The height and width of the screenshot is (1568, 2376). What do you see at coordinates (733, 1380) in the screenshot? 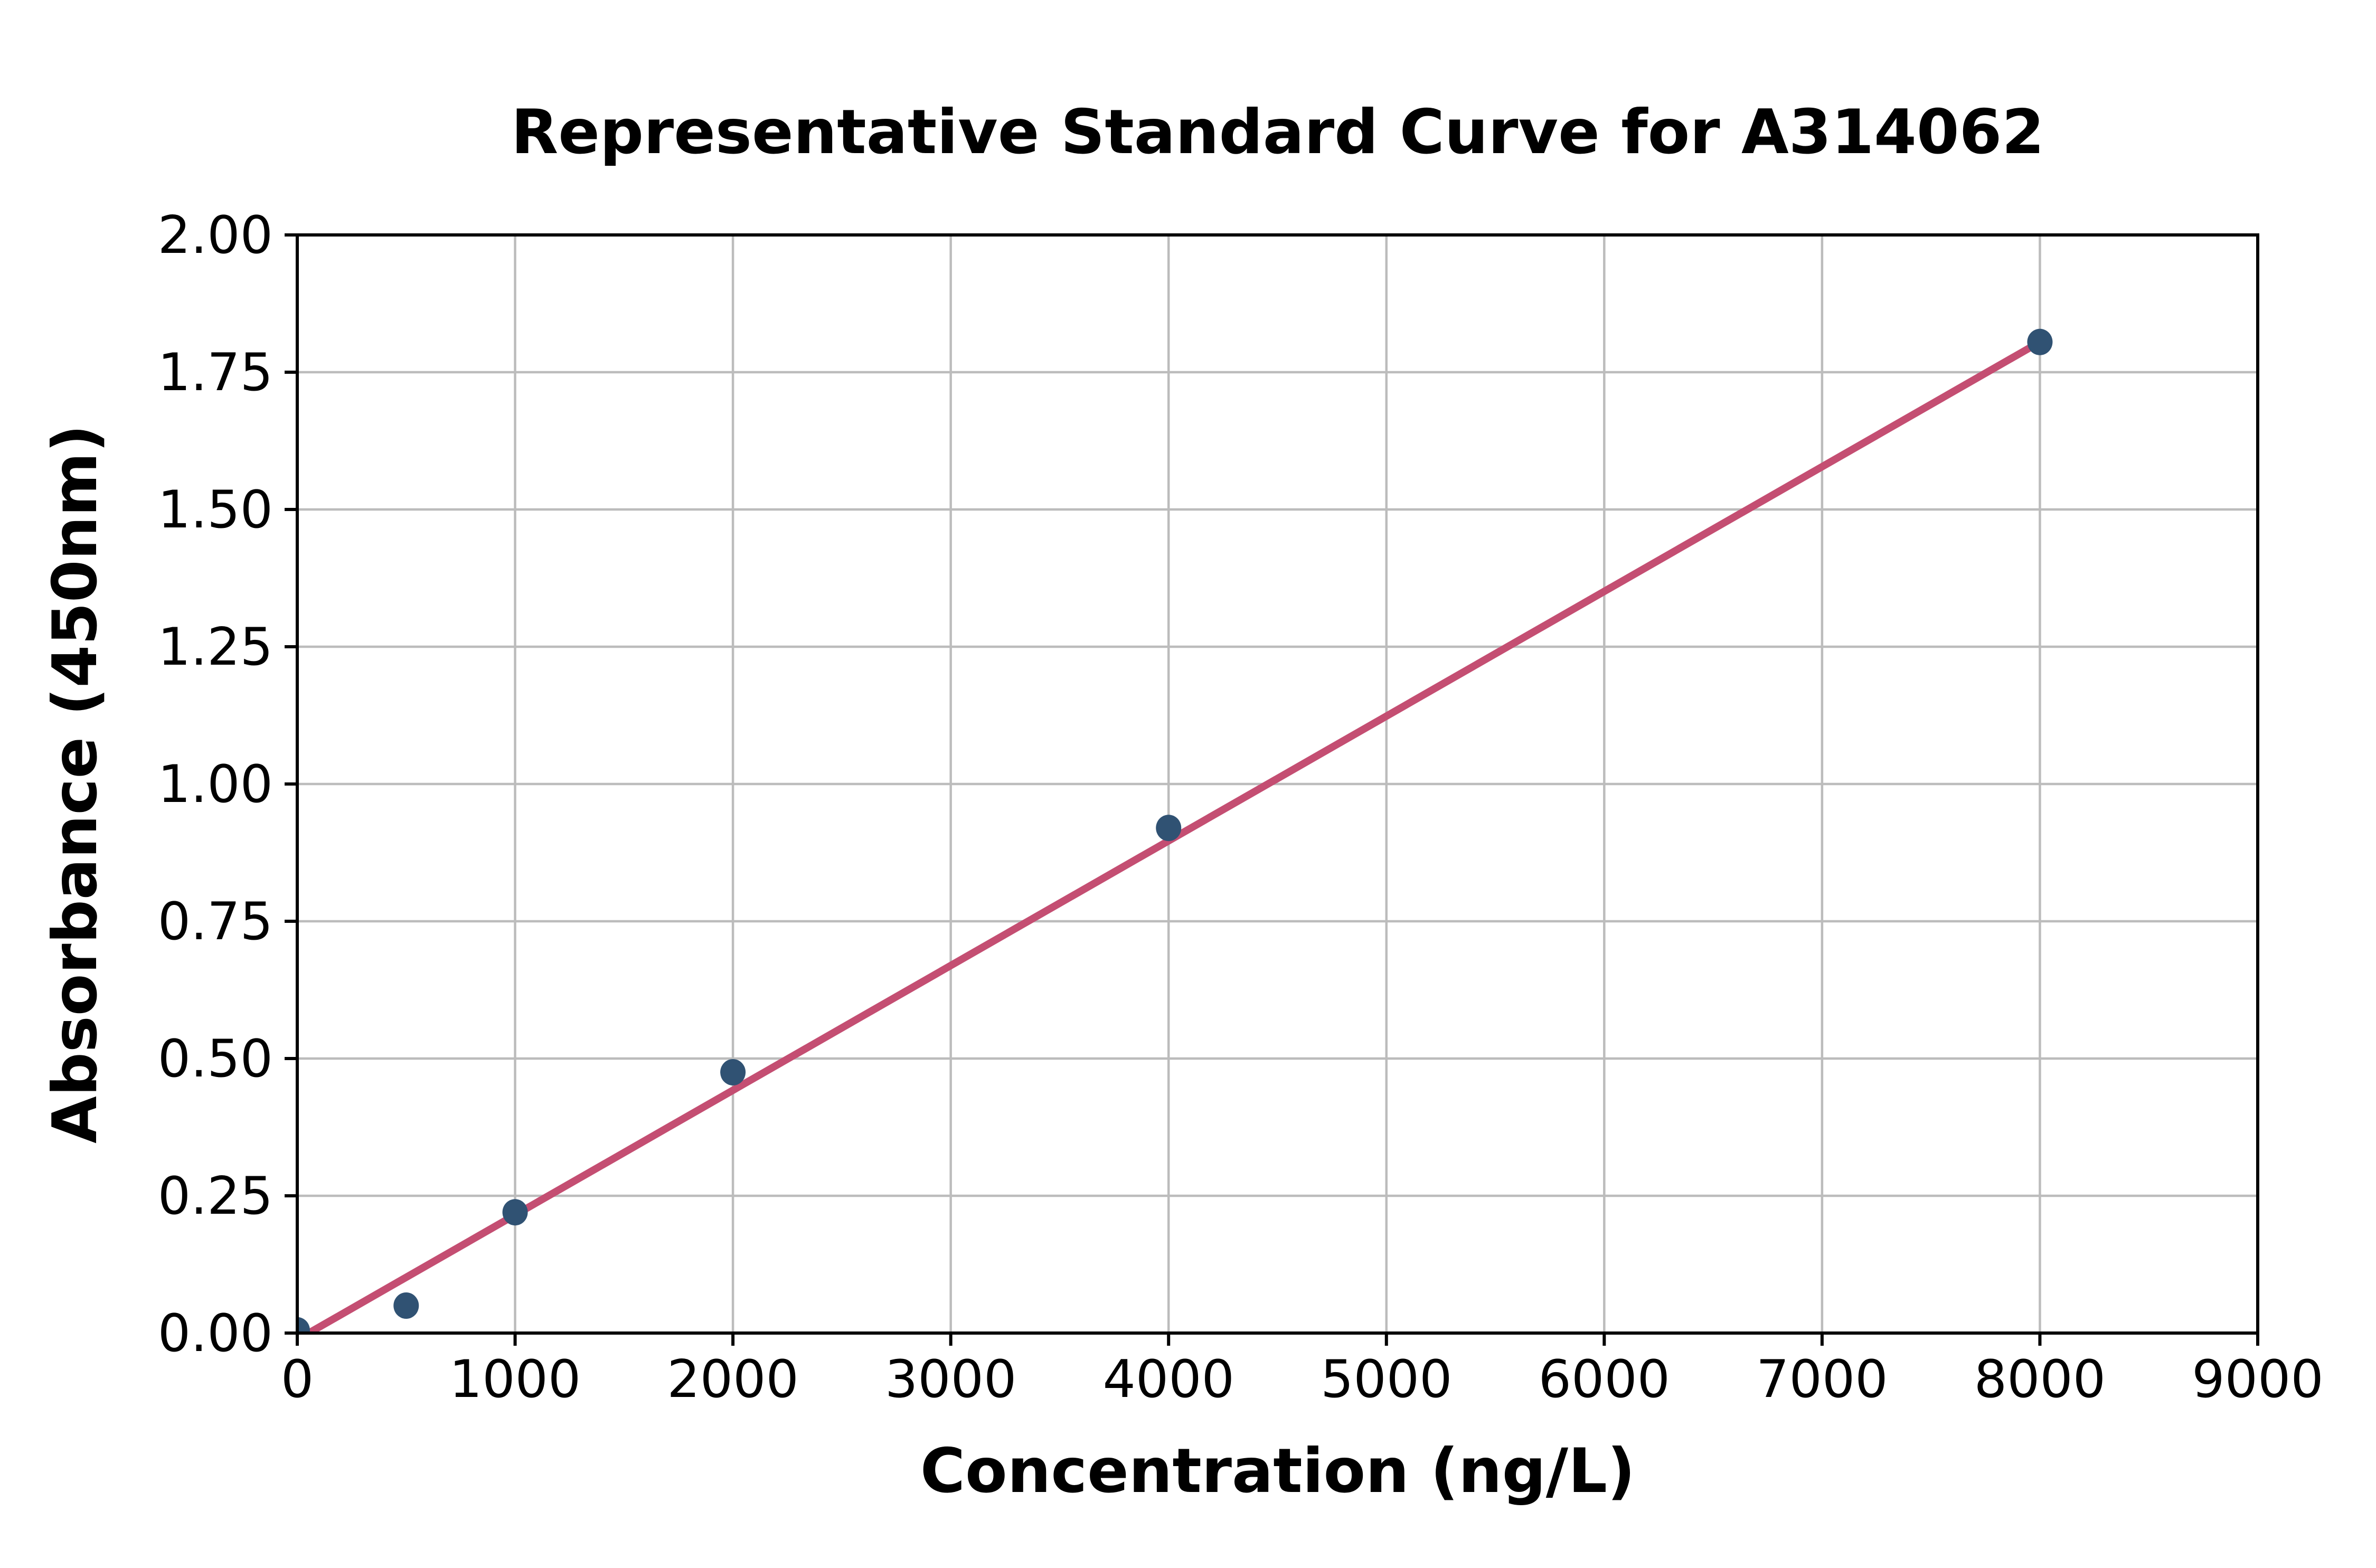
I see `x-tick-label: 2000` at bounding box center [733, 1380].